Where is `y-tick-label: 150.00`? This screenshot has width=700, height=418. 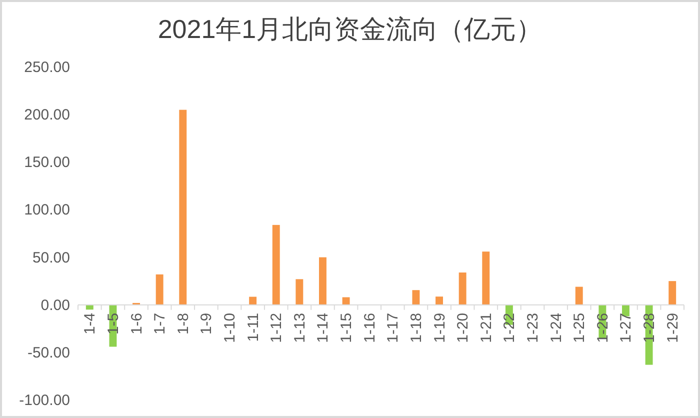
y-tick-label: 150.00 is located at coordinates (47, 163).